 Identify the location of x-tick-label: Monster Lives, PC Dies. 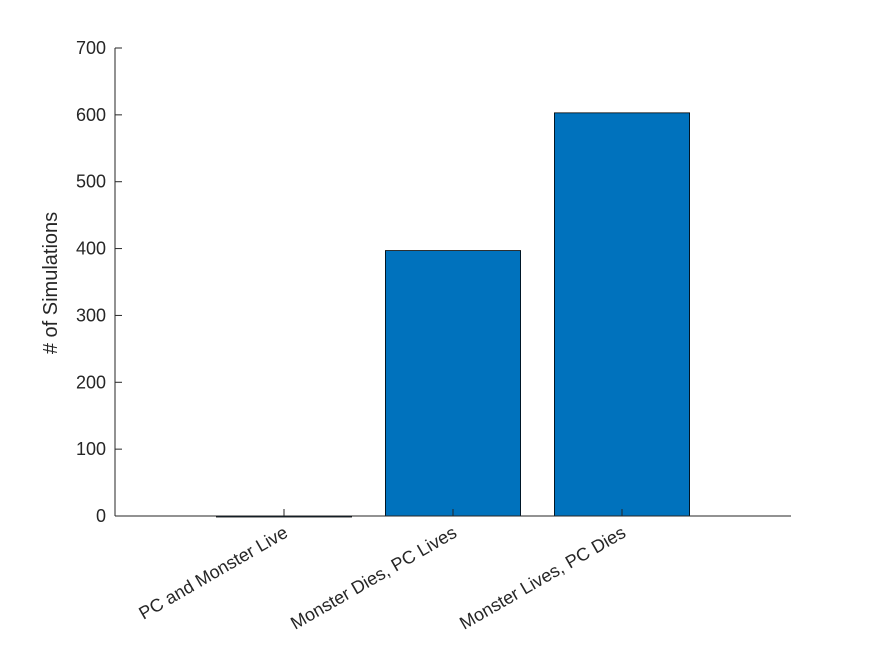
(542, 577).